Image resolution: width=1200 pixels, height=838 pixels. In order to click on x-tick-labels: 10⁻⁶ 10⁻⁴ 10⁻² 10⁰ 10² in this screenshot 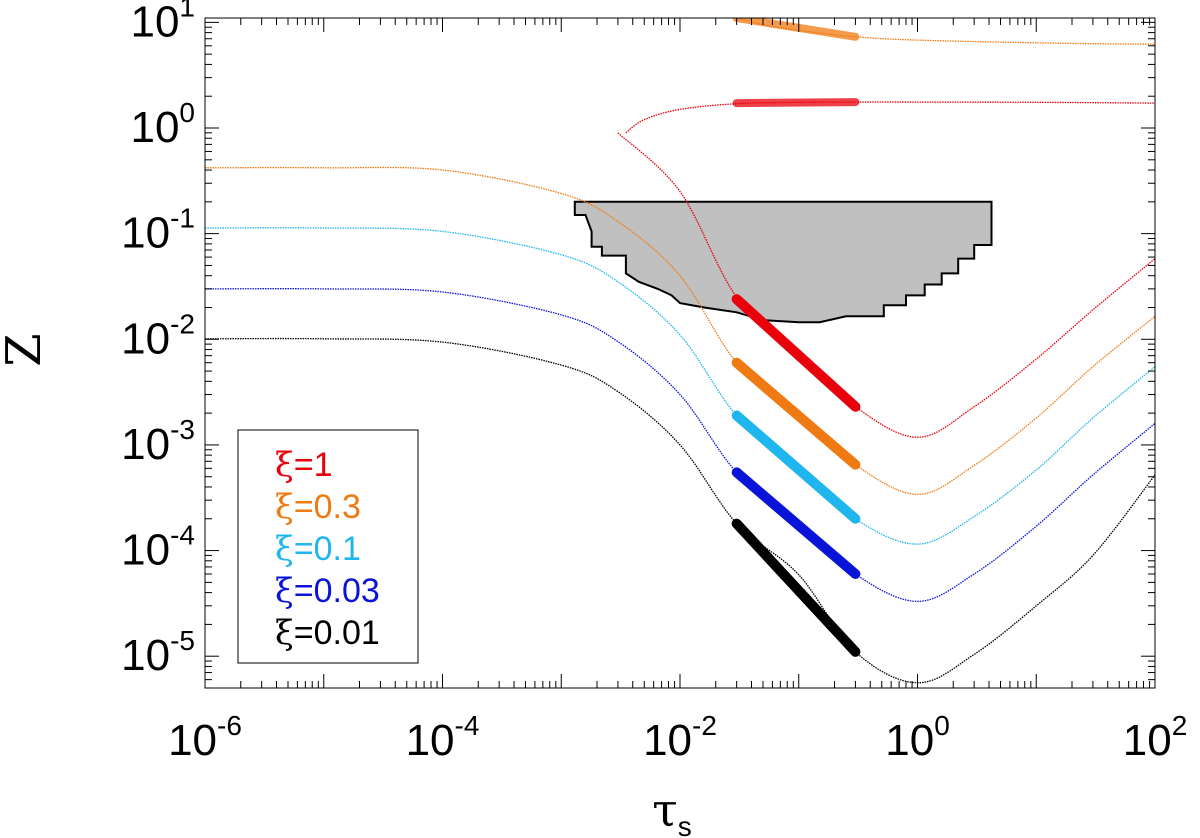, I will do `click(677, 737)`.